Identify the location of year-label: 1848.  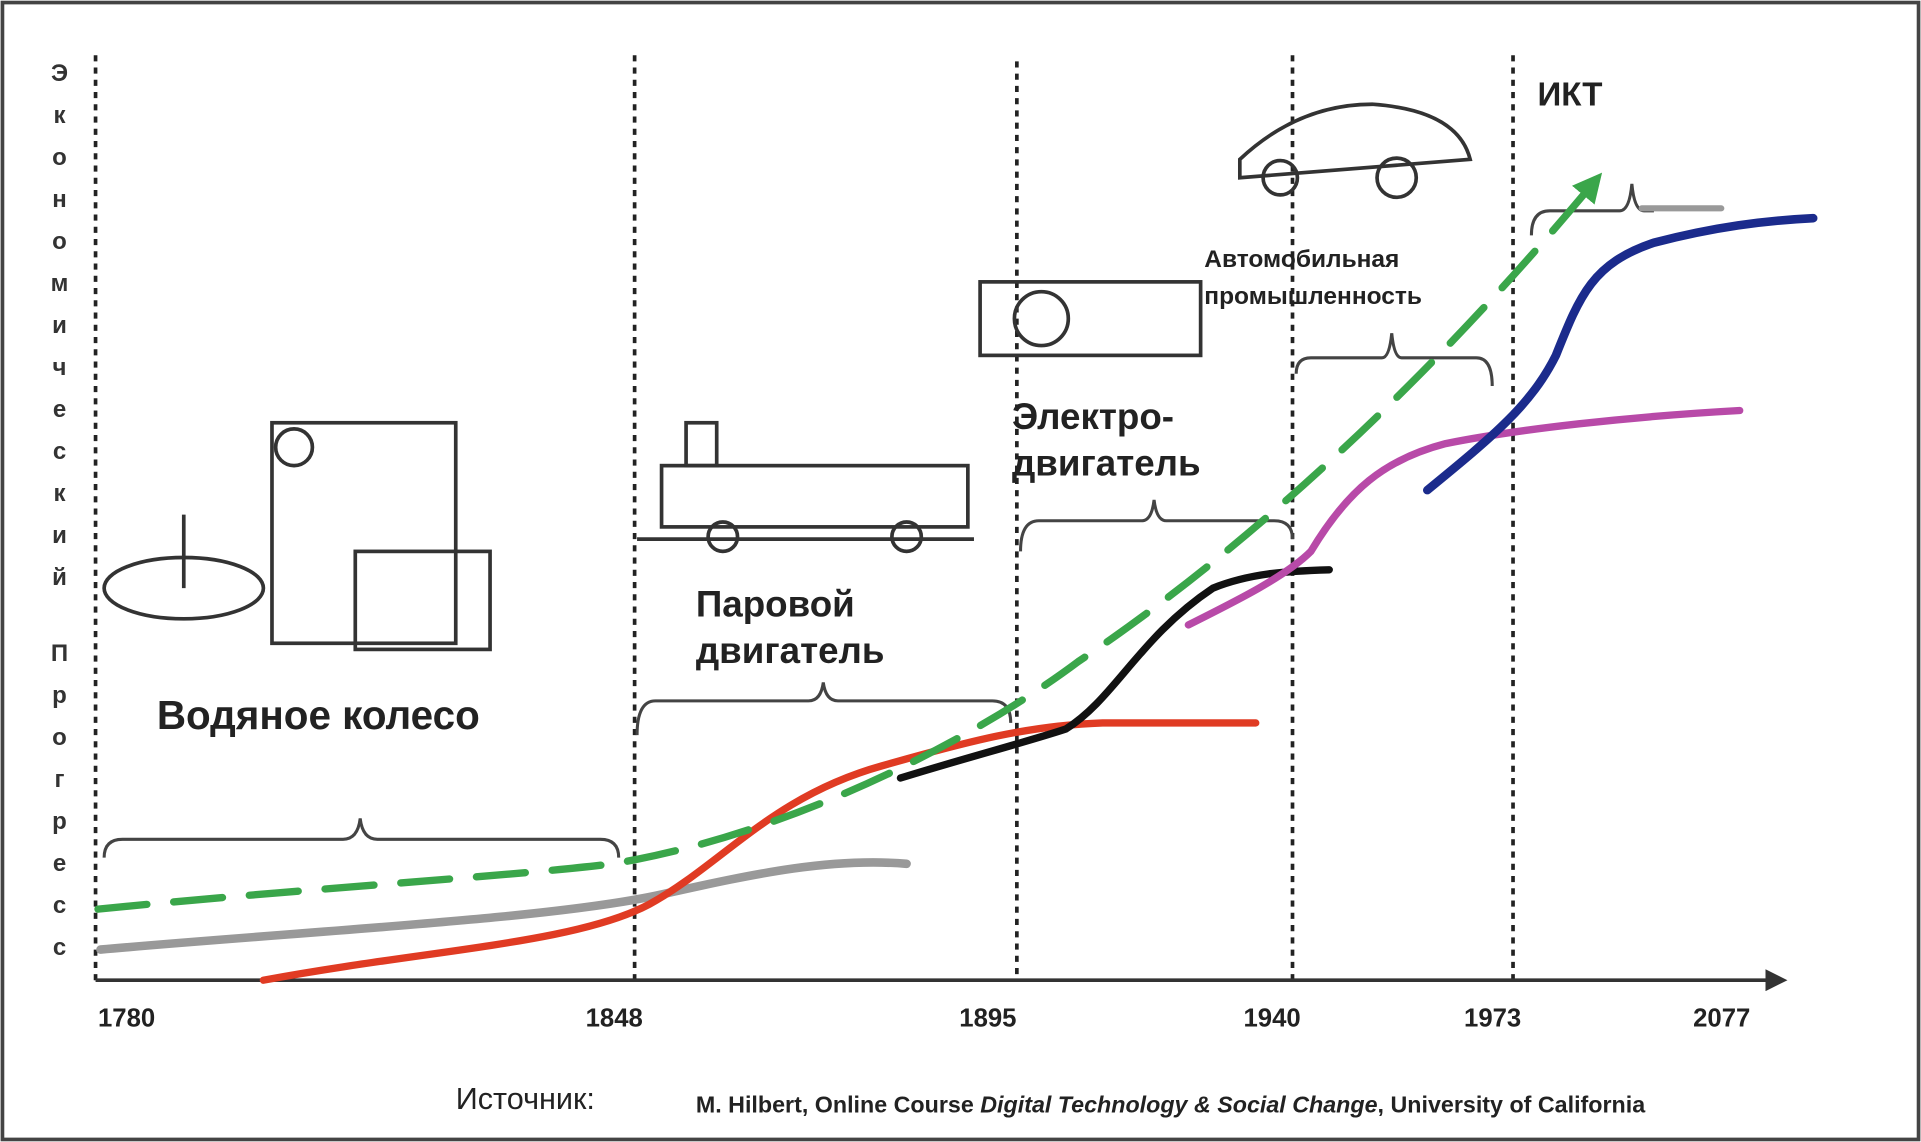
(614, 1019).